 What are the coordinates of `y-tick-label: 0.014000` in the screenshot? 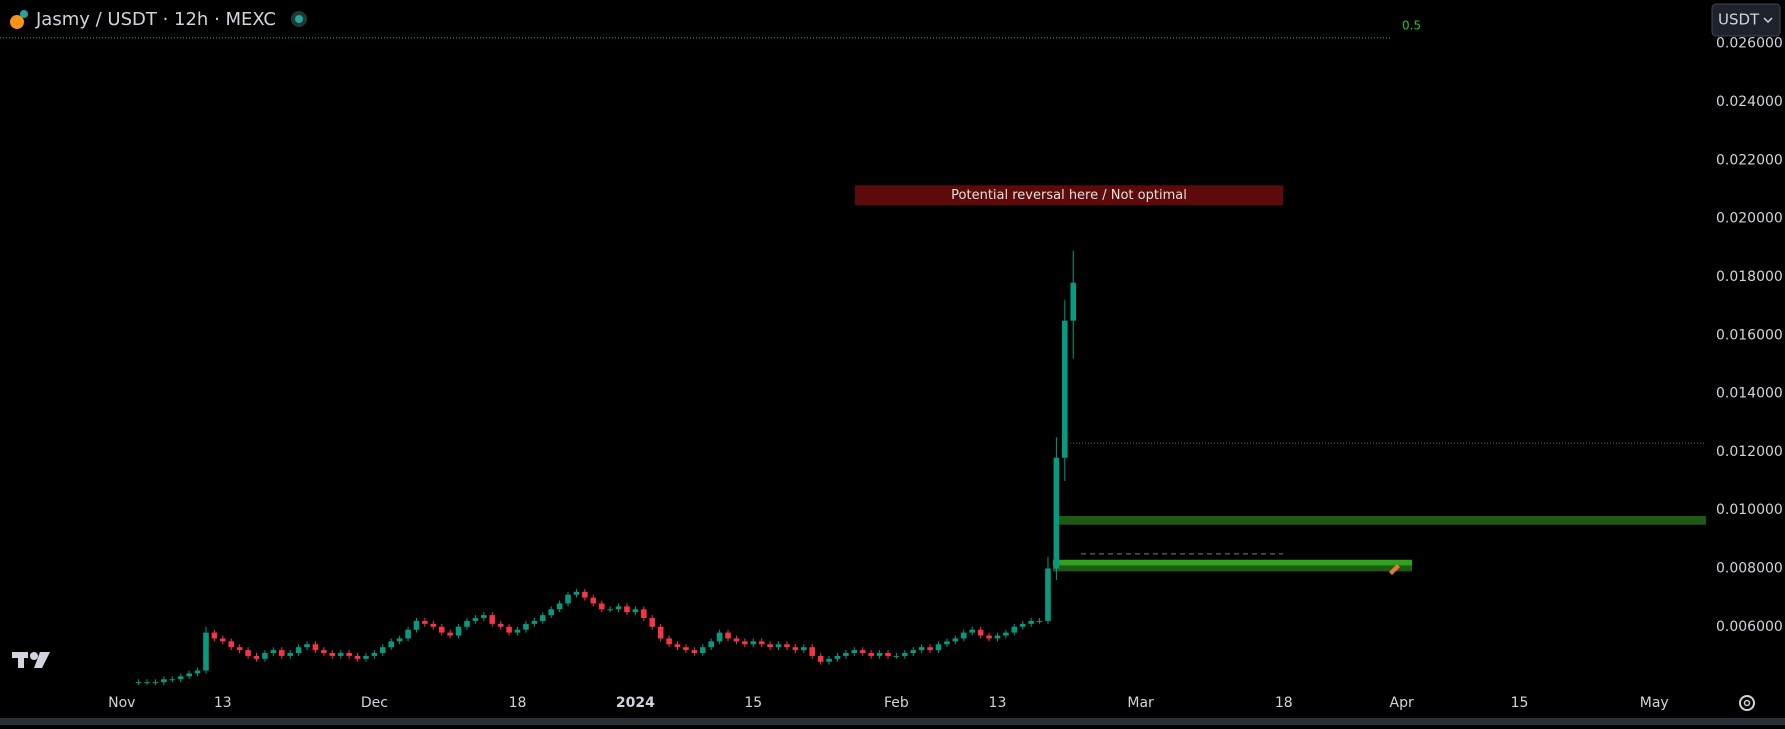 It's located at (1749, 394).